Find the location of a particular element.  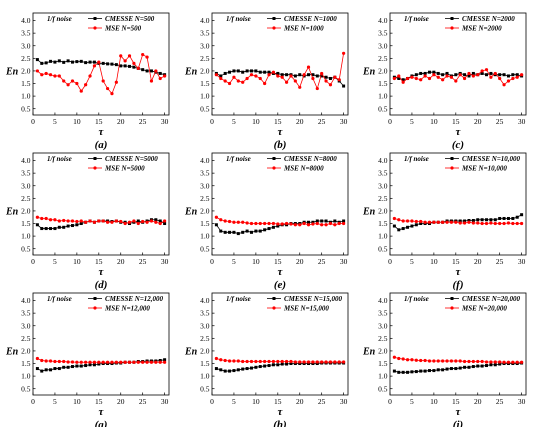

y-tick-label: 1.0 is located at coordinates (26, 236).